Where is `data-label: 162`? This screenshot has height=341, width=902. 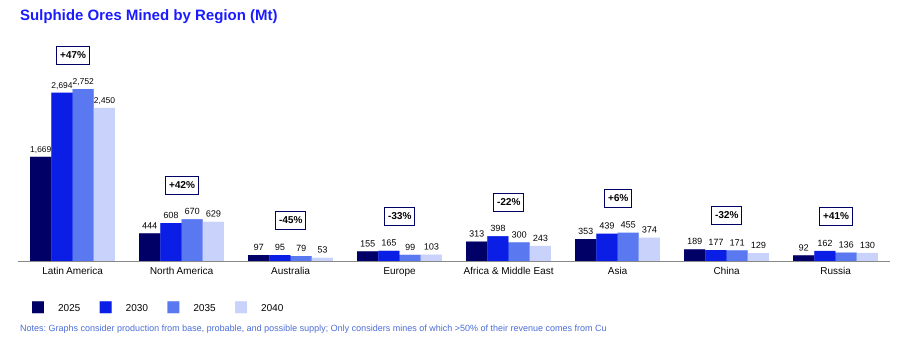 data-label: 162 is located at coordinates (824, 243).